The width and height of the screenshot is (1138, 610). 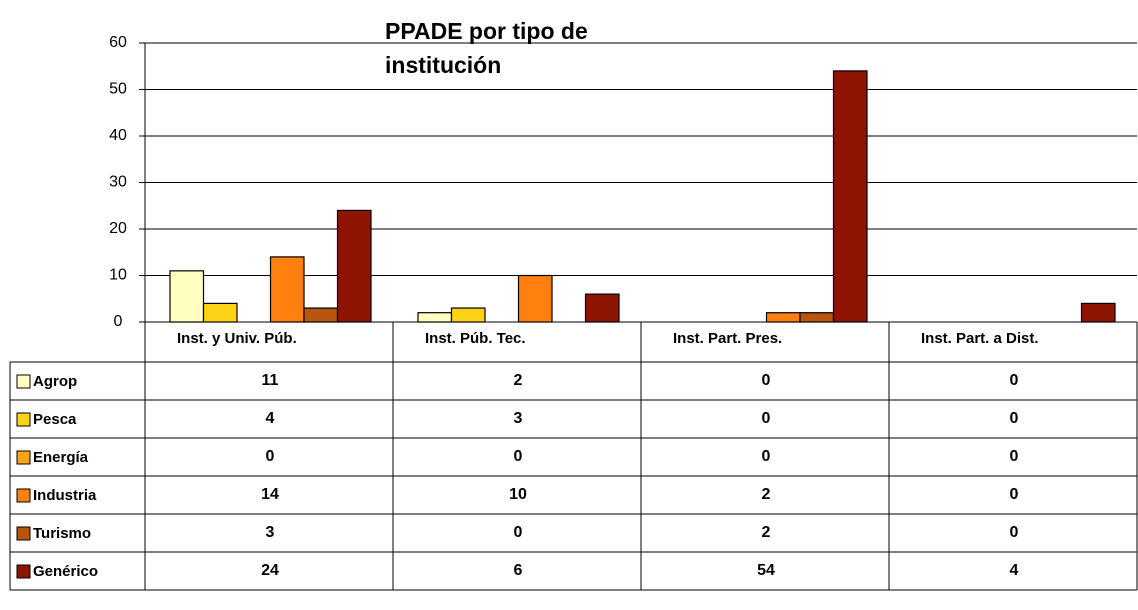 I want to click on y-tick-label: 10, so click(x=118, y=275).